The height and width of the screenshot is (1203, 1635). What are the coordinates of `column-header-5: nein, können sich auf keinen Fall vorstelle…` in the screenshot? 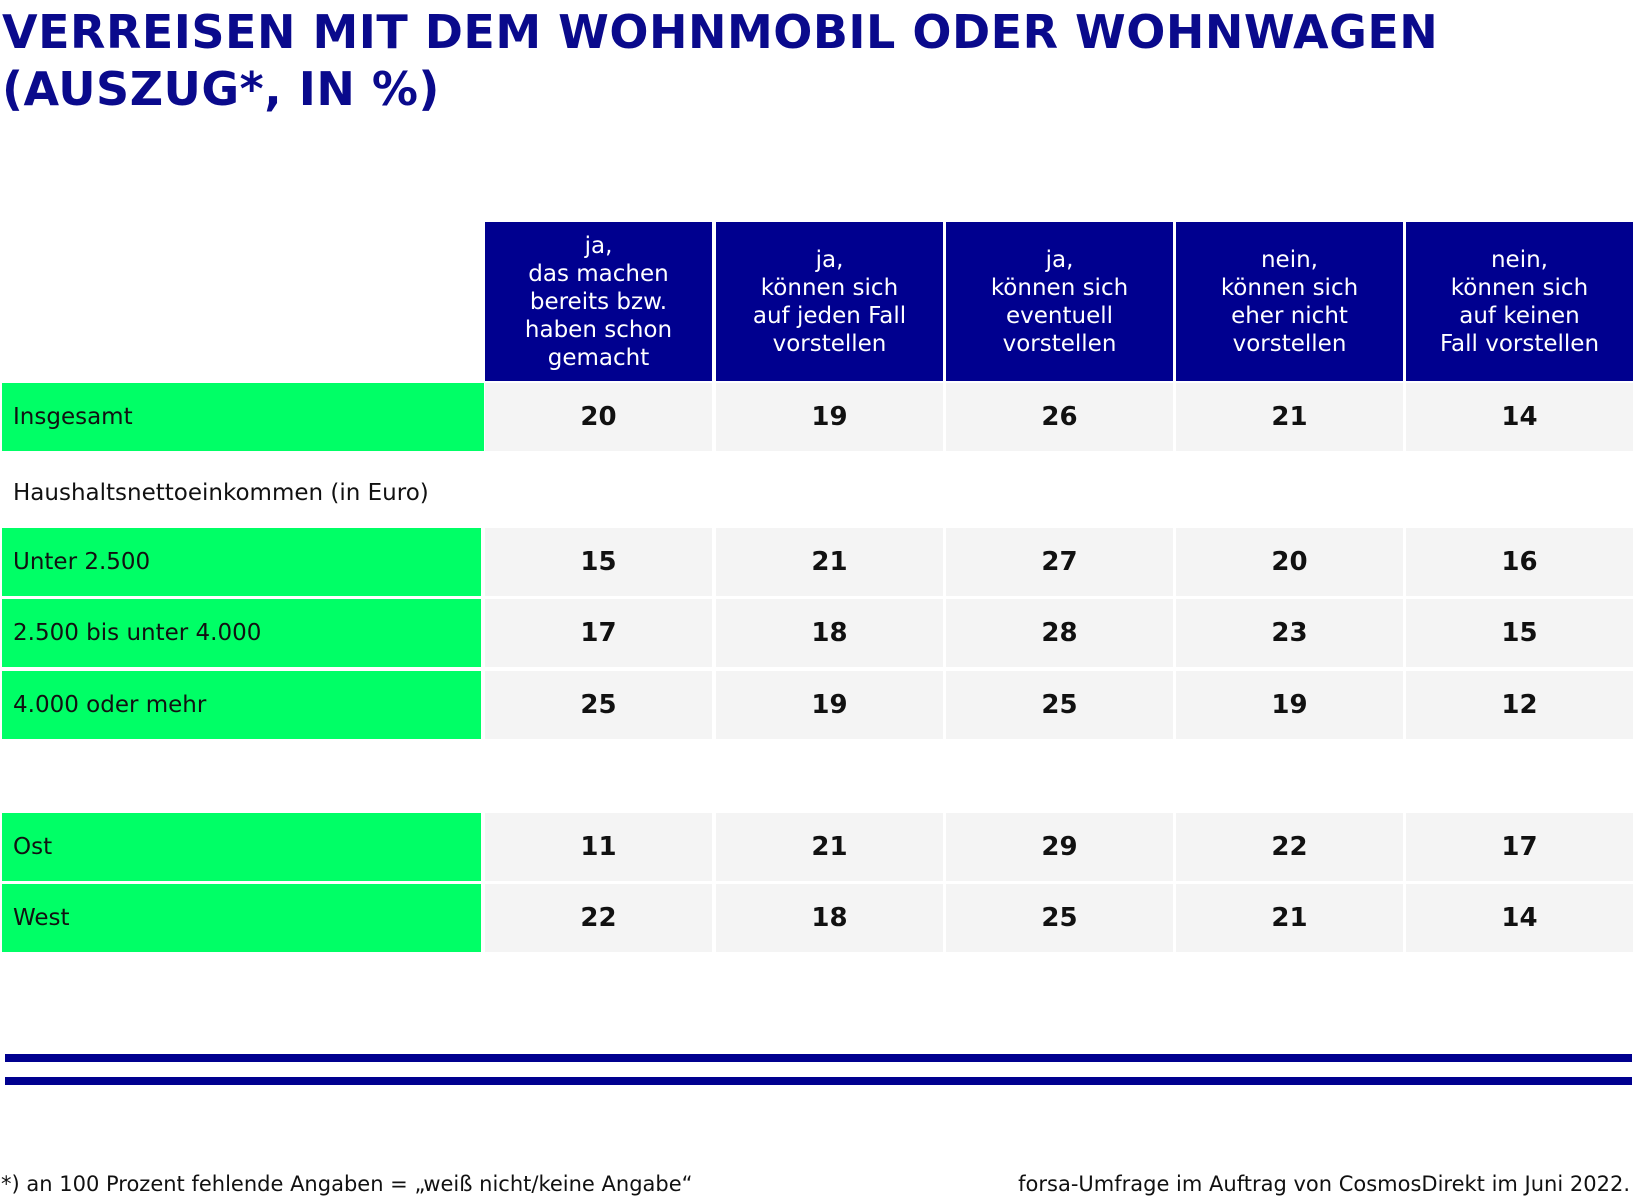 It's located at (1519, 301).